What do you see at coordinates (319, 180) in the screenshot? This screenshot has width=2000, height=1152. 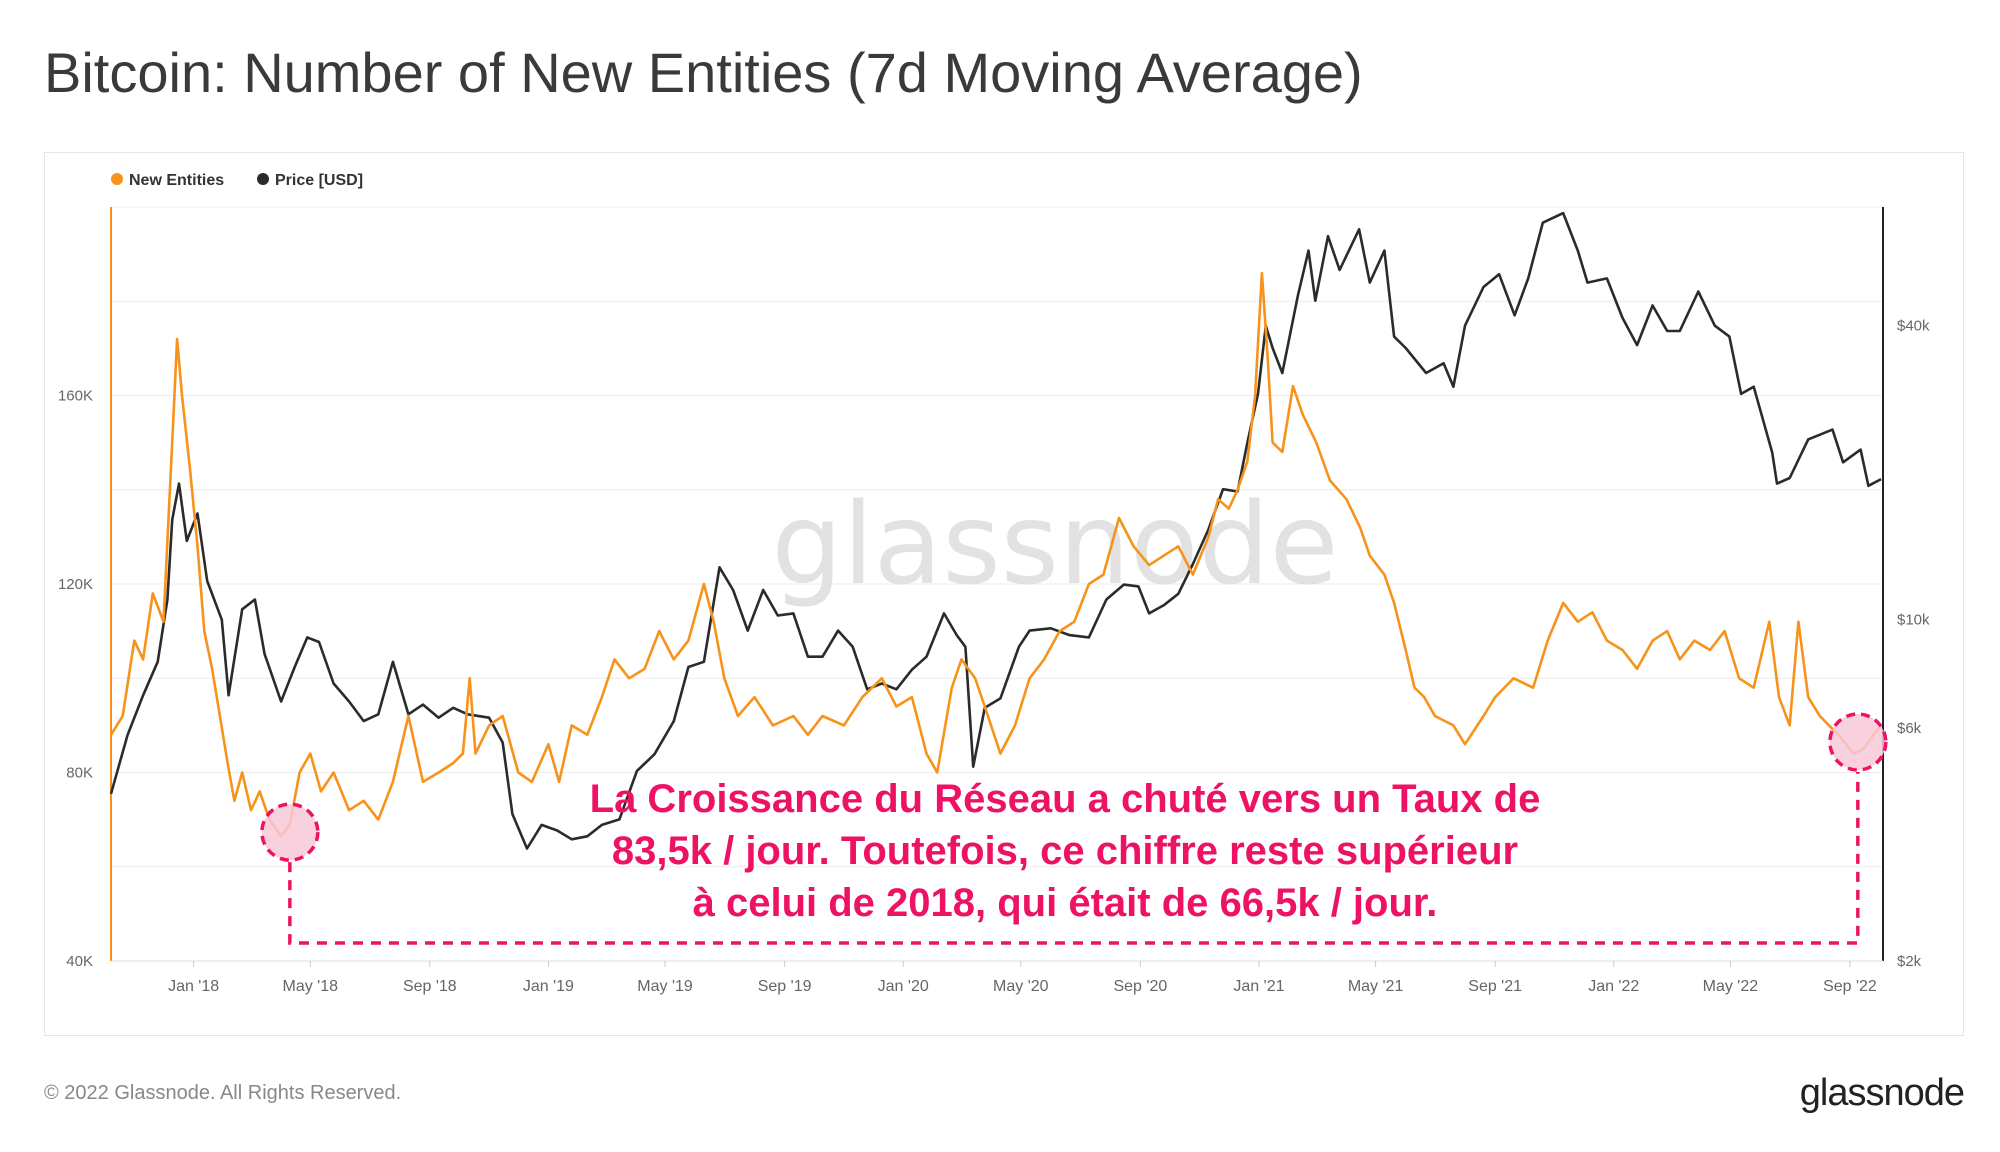 I see `legend-label: Price [USD]` at bounding box center [319, 180].